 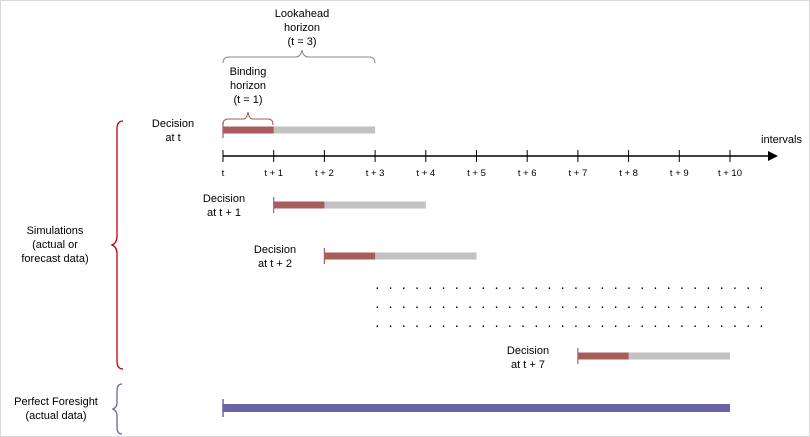 I want to click on binding-line-3: (t = 1), so click(x=247, y=100).